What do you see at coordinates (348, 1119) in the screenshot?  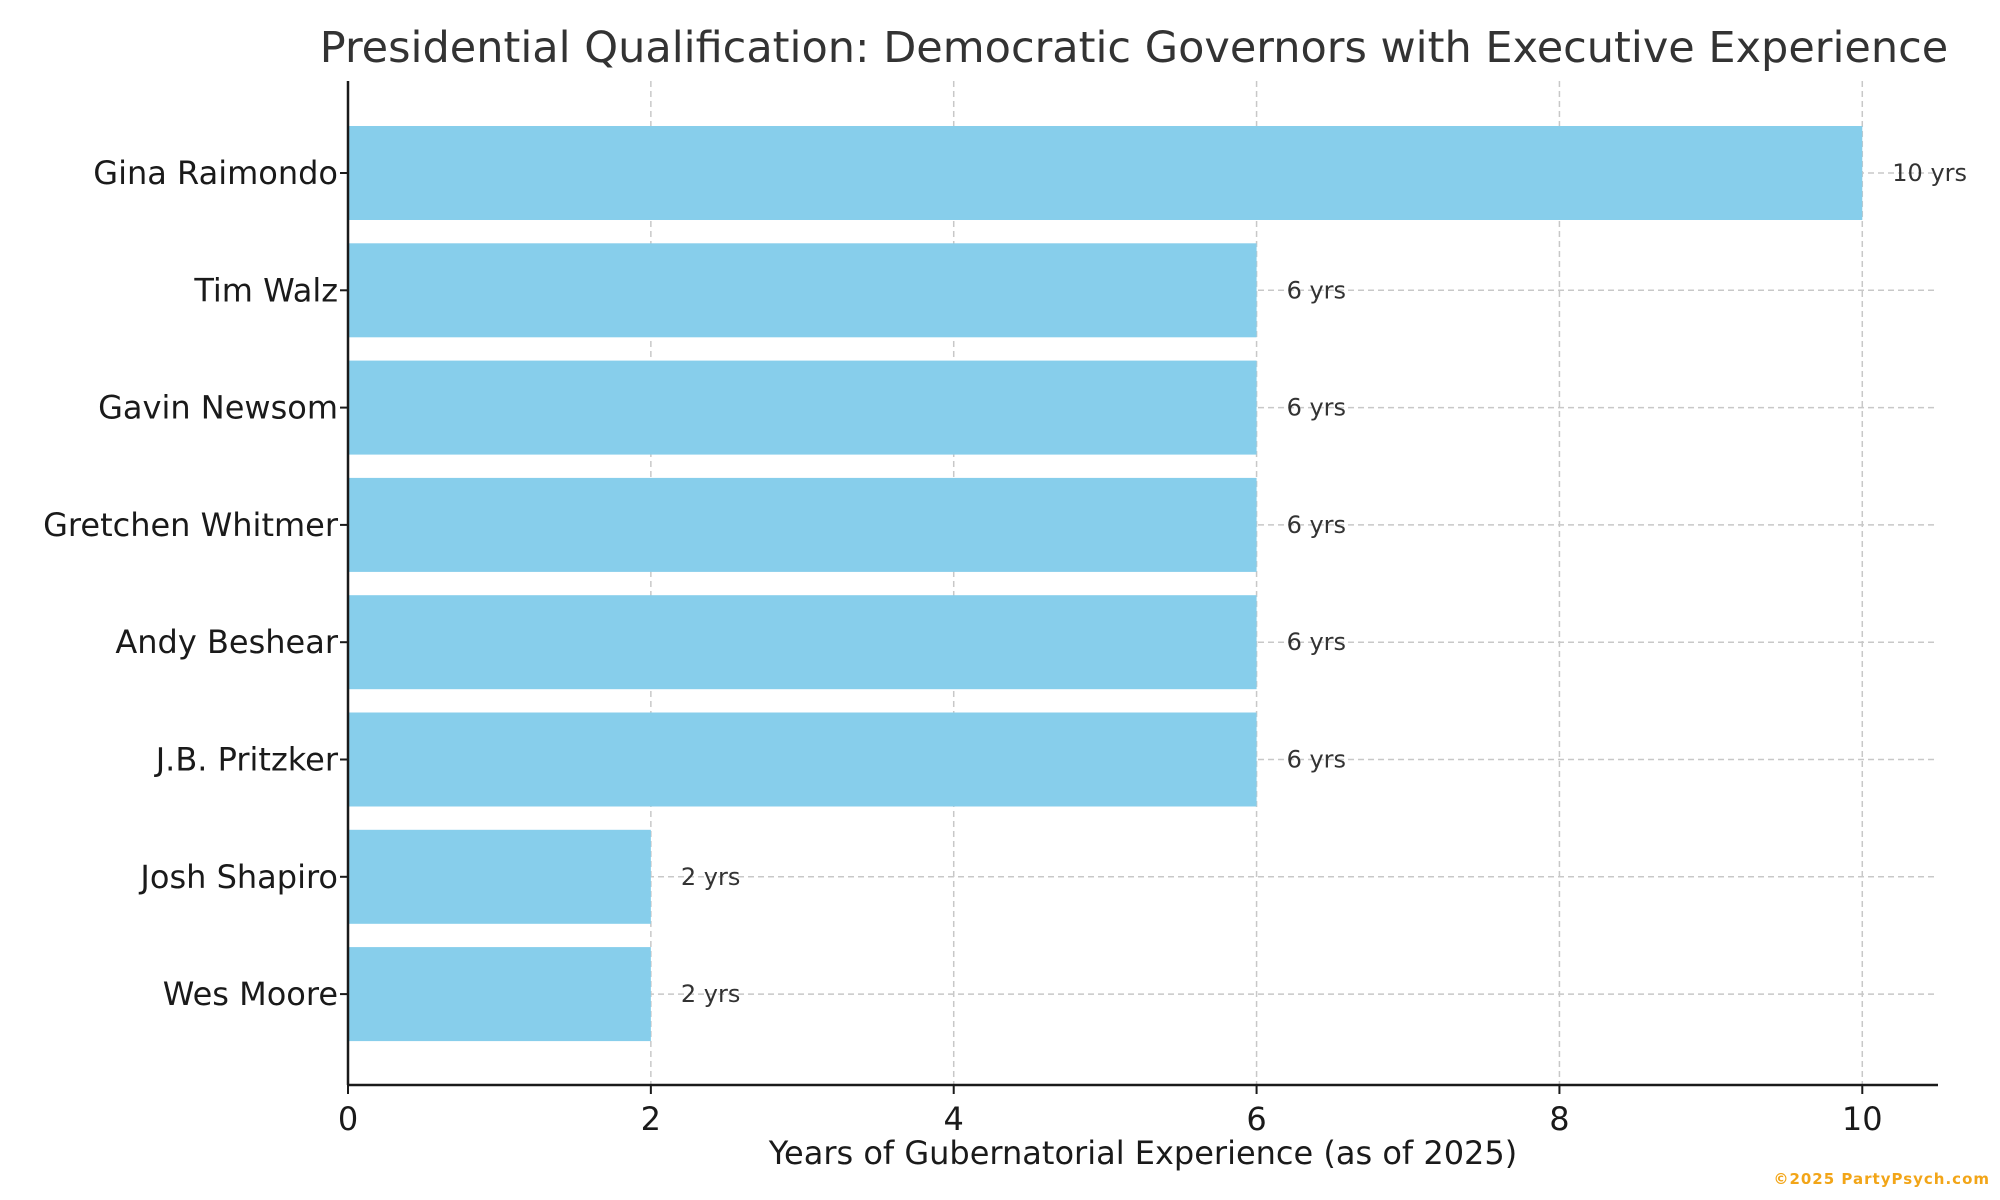 I see `x-tick-label: 0` at bounding box center [348, 1119].